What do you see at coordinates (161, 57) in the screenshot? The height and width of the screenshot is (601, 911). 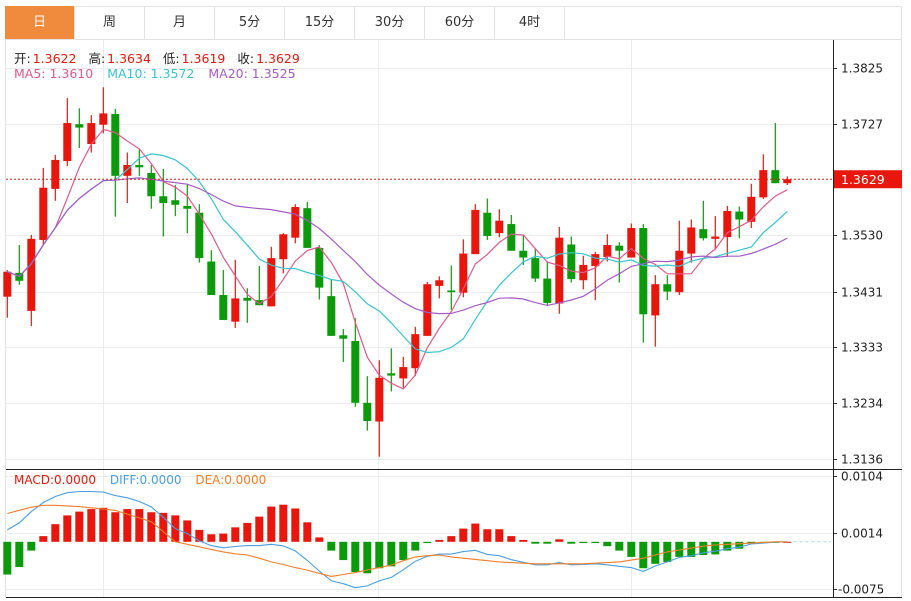 I see `ohlc-readout: 开: 1.3622 高: 1.3634 低: 1.3619 收: 1.3629` at bounding box center [161, 57].